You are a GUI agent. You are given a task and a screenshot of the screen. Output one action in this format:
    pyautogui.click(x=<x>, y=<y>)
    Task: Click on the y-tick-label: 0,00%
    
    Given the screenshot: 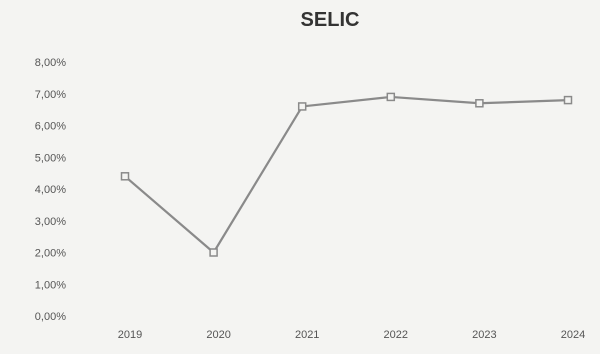 What is the action you would take?
    pyautogui.click(x=50, y=317)
    